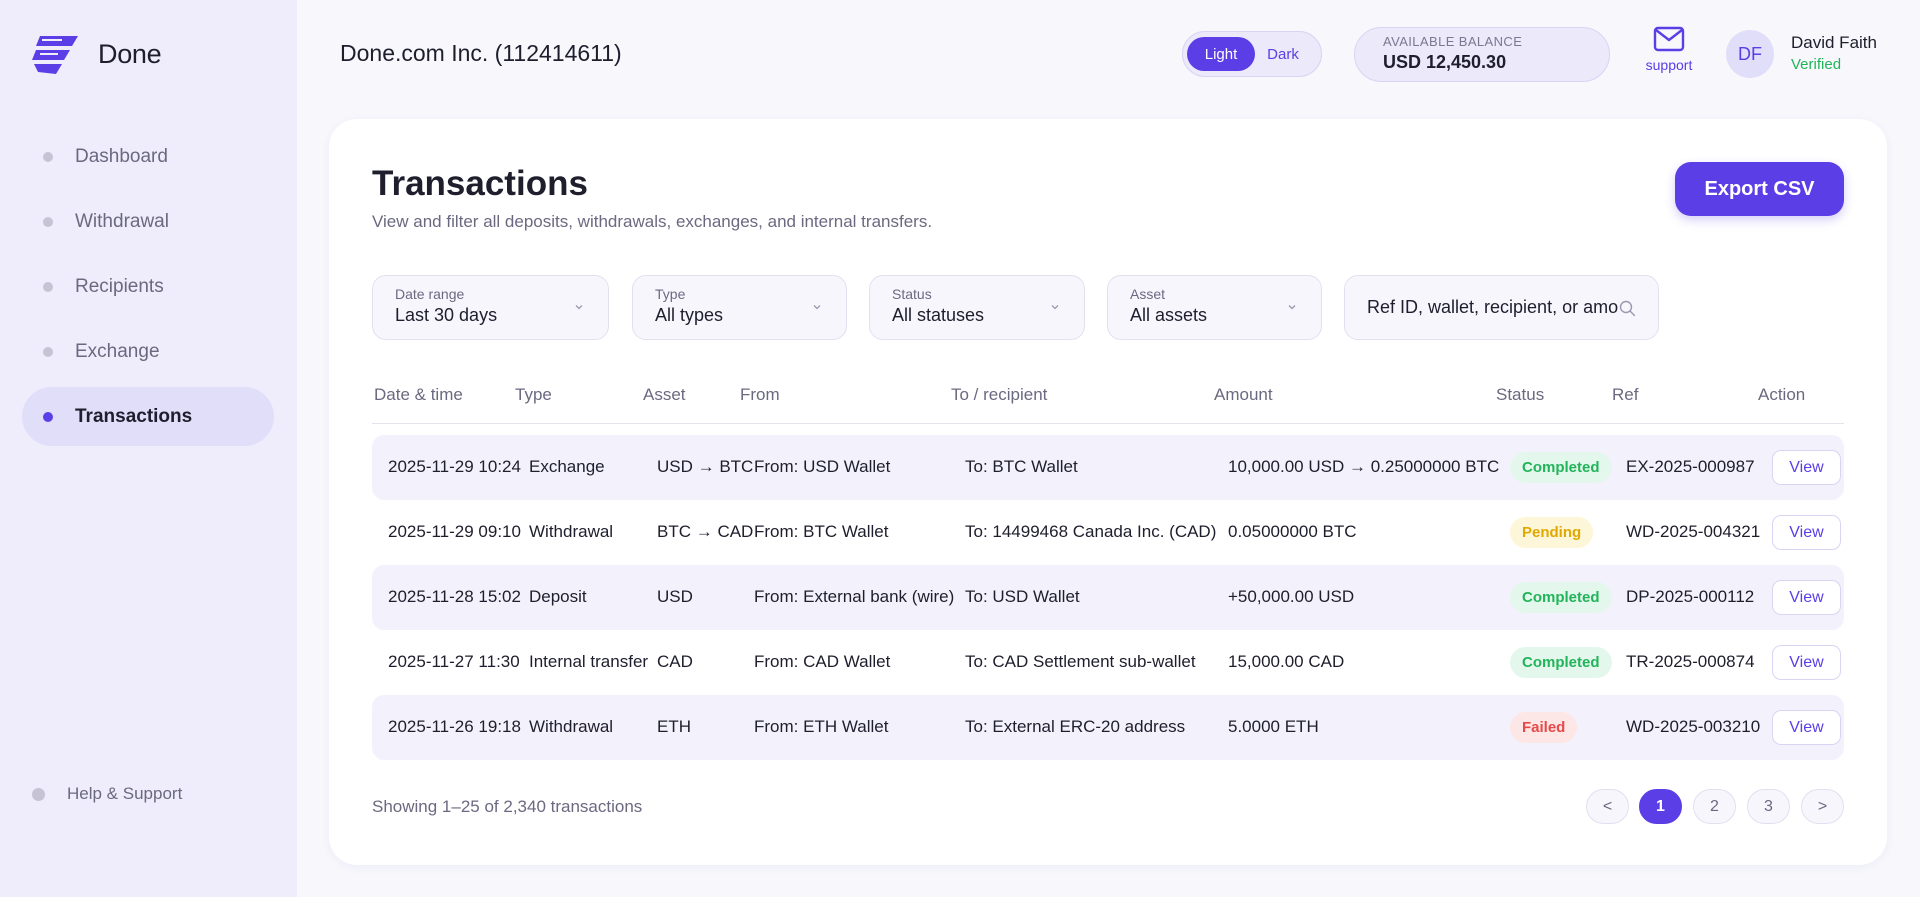 This screenshot has width=1920, height=897. Describe the element at coordinates (1364, 466) in the screenshot. I see `cell-amount: 10,000.00 USD → 0.25000000 BTC` at that location.